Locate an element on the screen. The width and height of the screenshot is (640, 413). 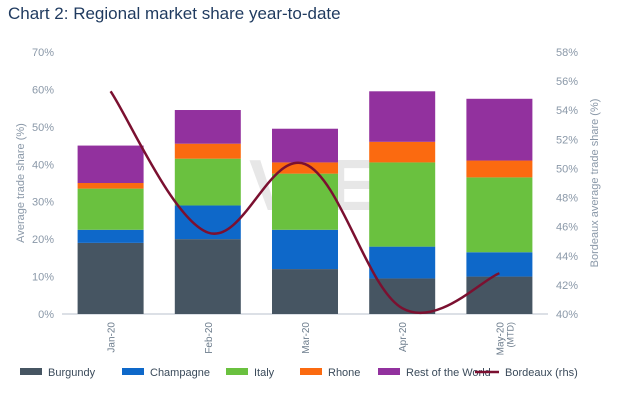
y2-tick-label: 52% is located at coordinates (567, 140).